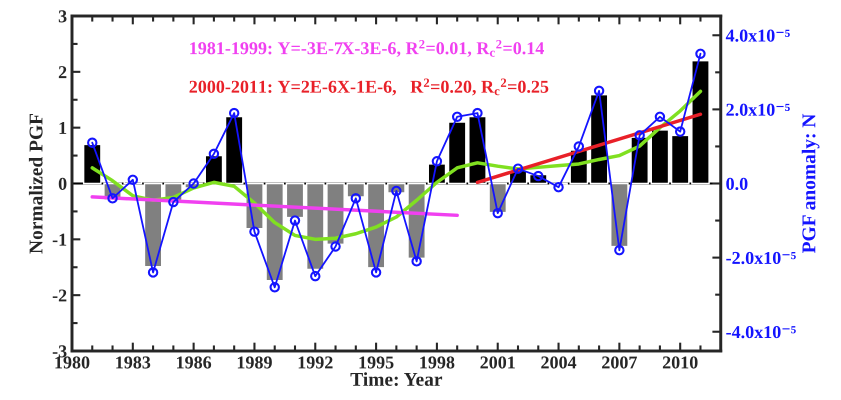  Describe the element at coordinates (255, 362) in the screenshot. I see `x-tick-label: 1989` at that location.